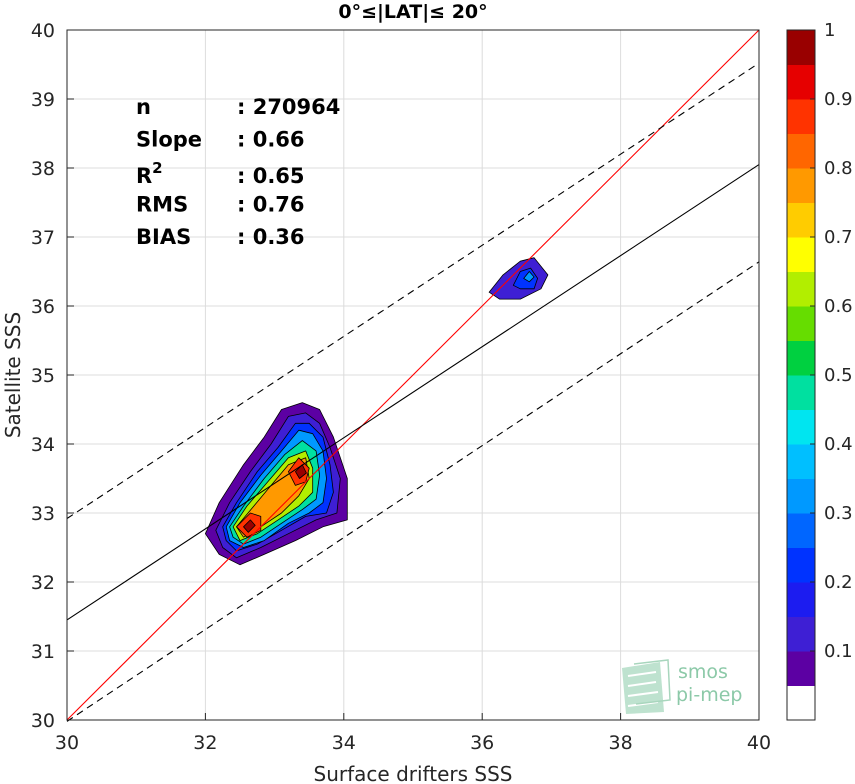 The height and width of the screenshot is (784, 855). I want to click on y-tick-label: 33, so click(43, 514).